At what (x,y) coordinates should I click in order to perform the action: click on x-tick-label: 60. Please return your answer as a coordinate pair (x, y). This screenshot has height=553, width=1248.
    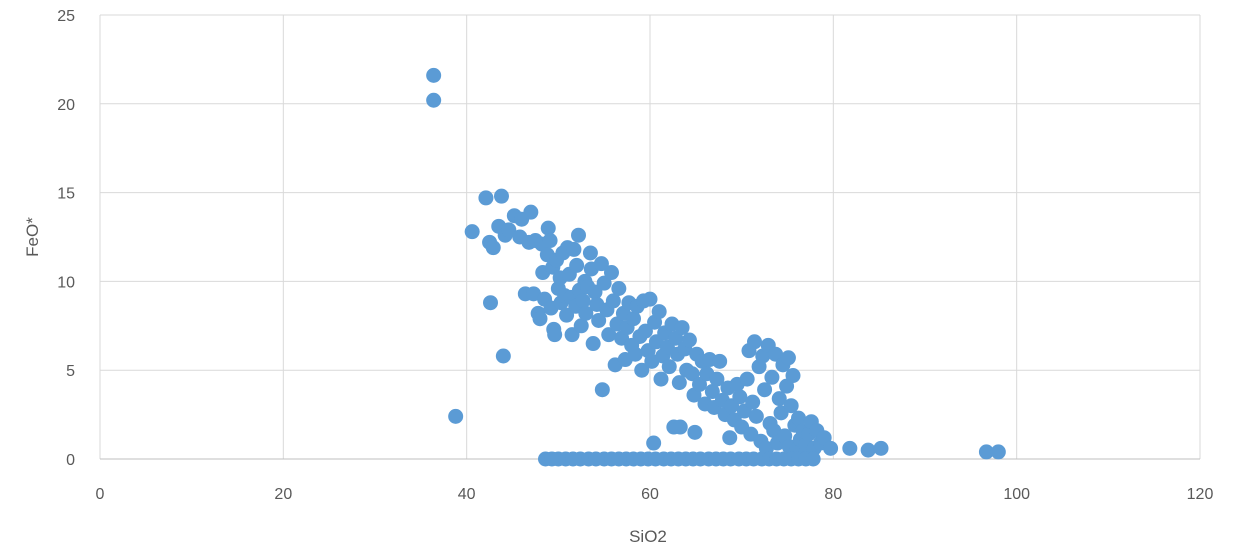
    Looking at the image, I should click on (650, 494).